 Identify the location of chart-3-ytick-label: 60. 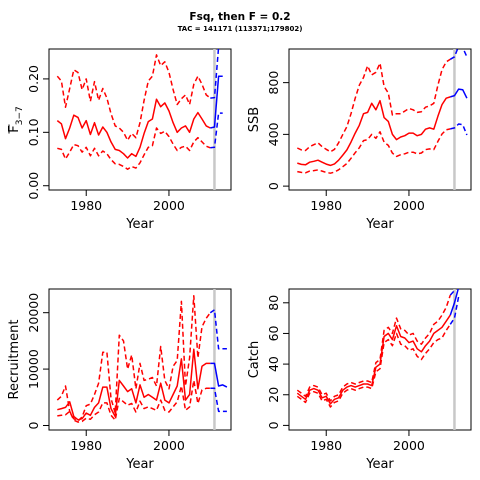
(273, 333).